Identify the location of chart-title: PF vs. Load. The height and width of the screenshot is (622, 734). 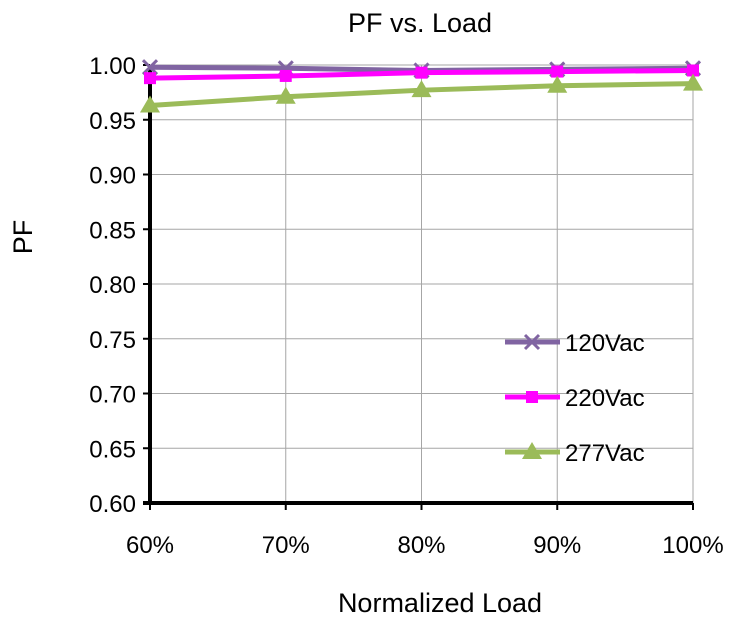
(420, 23).